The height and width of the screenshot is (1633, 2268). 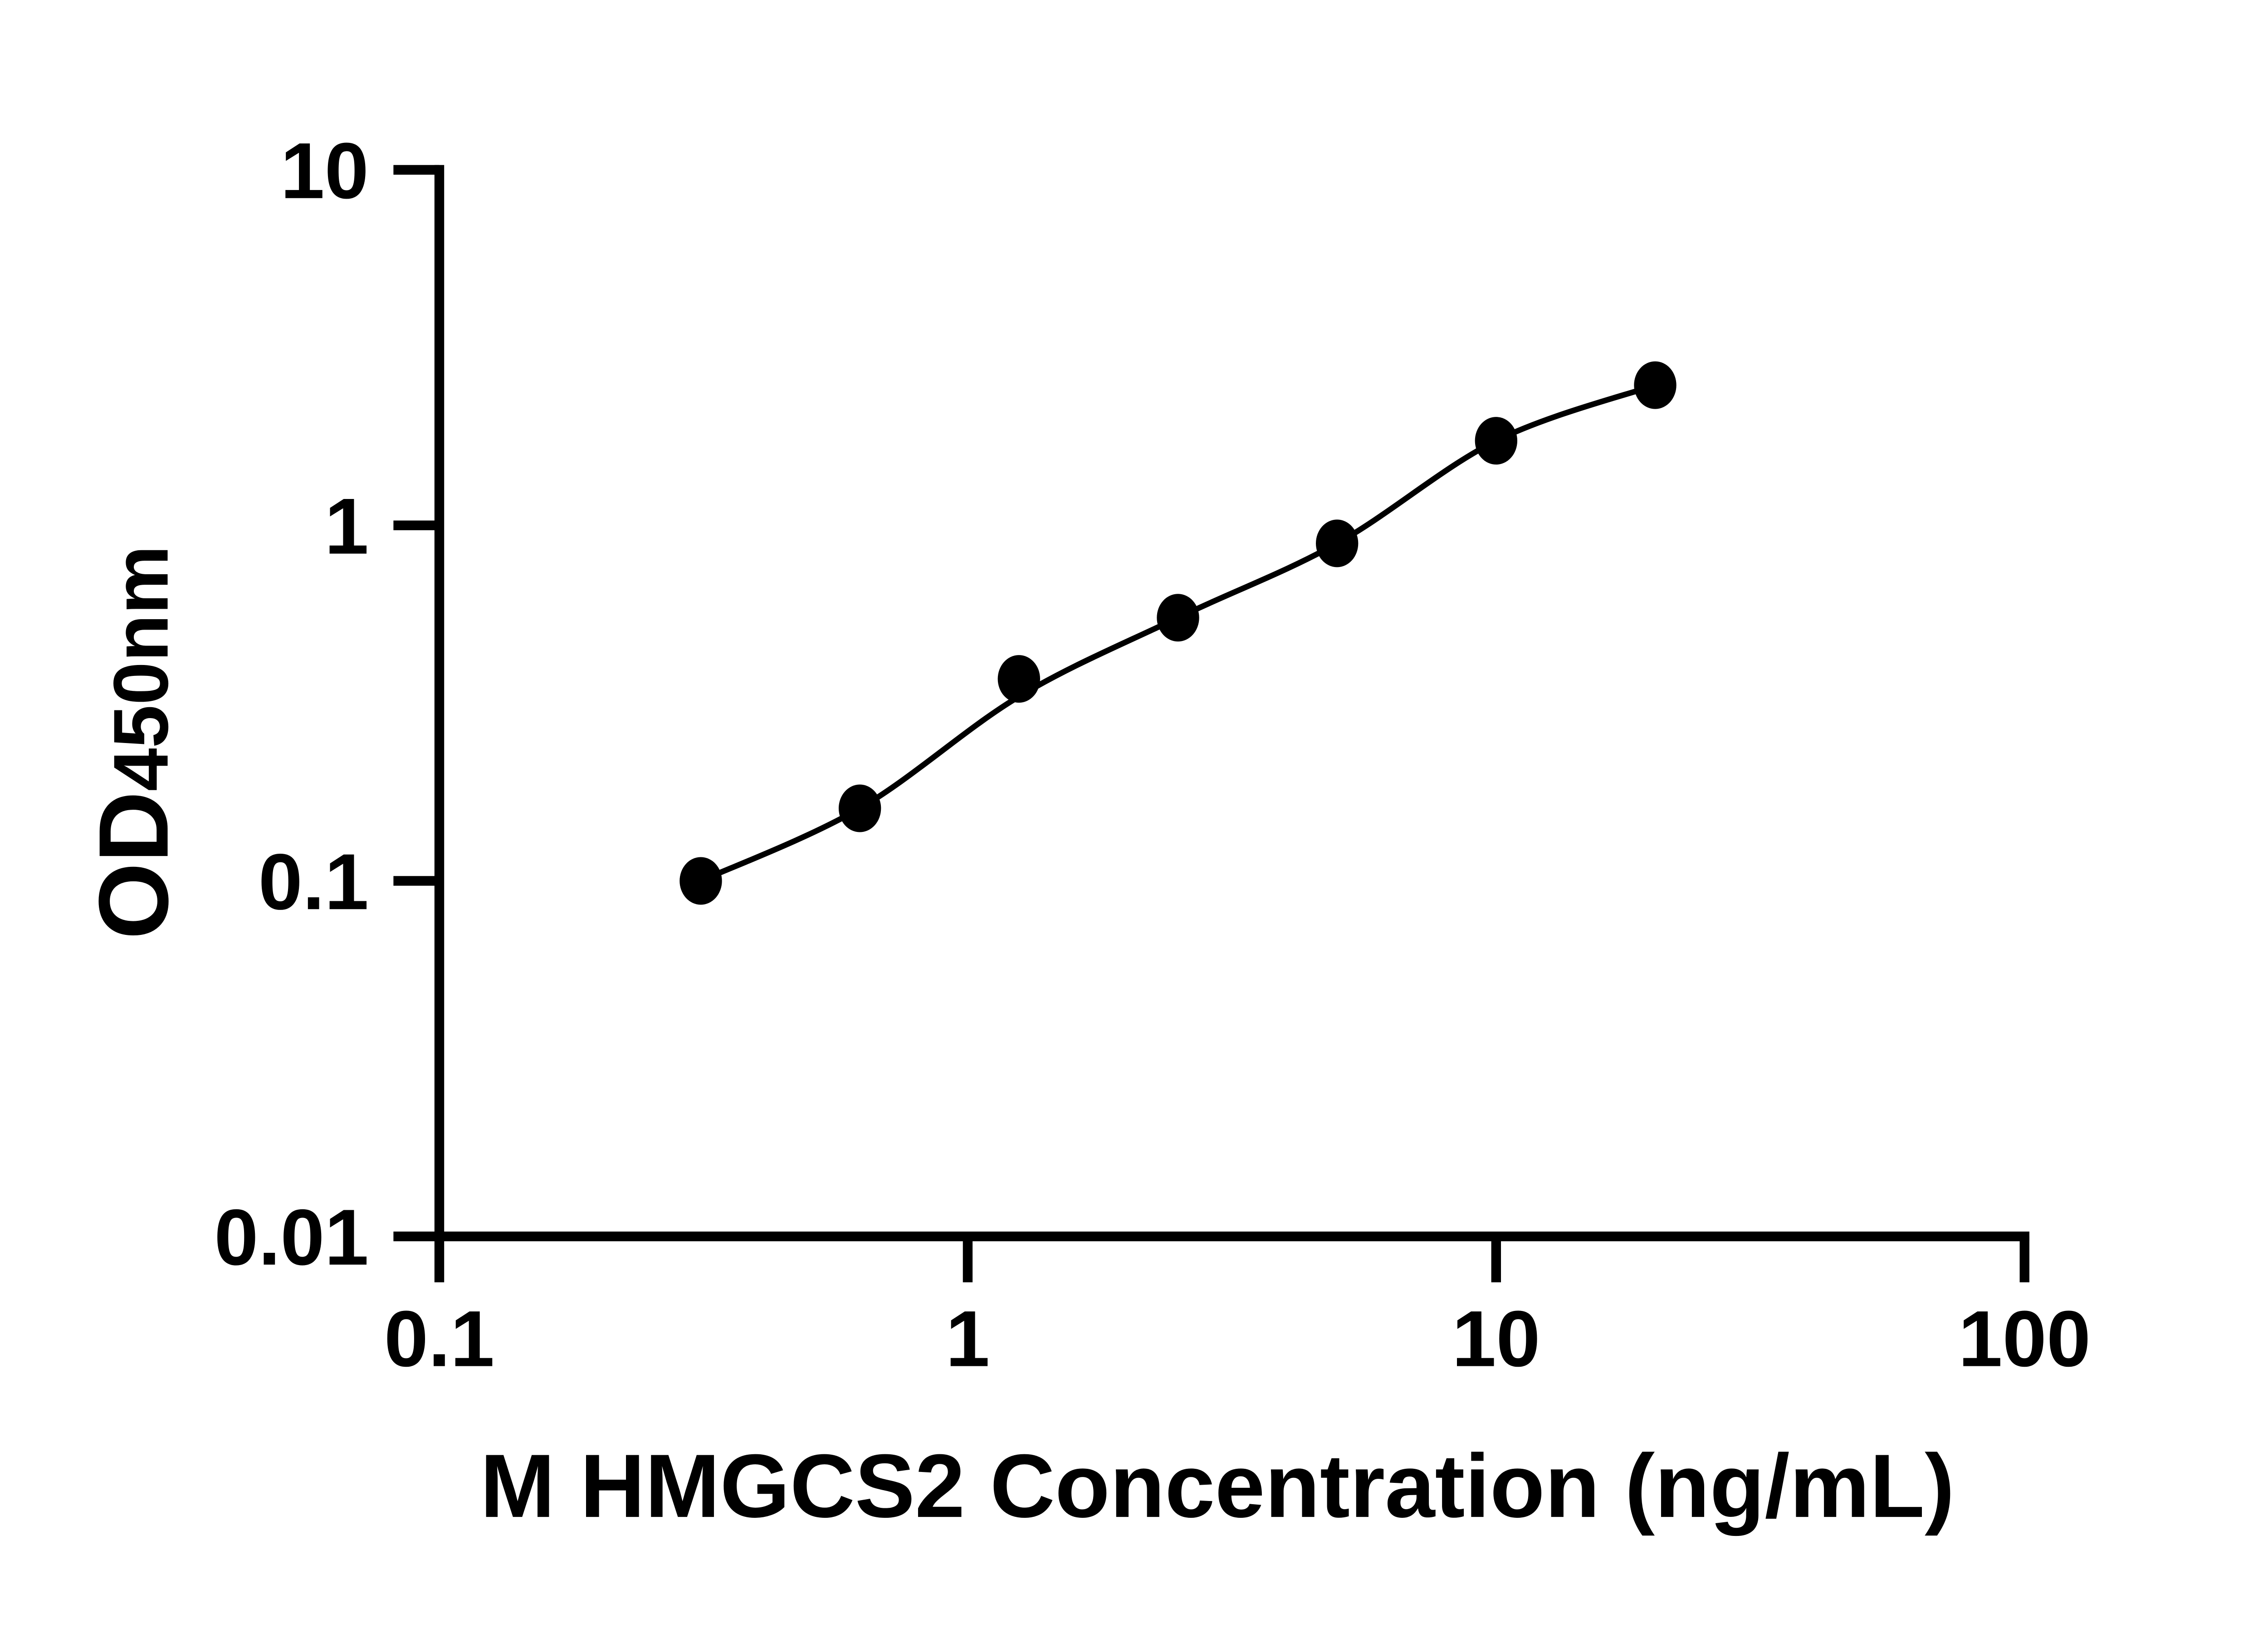 What do you see at coordinates (2025, 1339) in the screenshot?
I see `x-tick-label: 100` at bounding box center [2025, 1339].